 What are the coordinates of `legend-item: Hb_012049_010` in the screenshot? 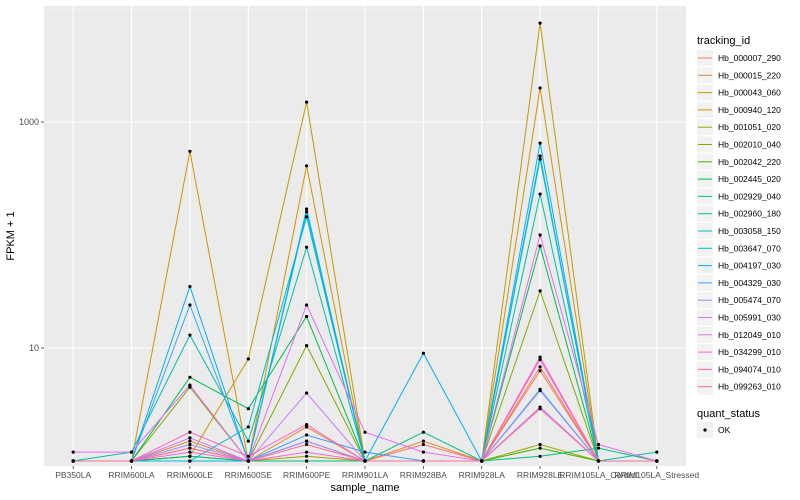 It's located at (739, 334).